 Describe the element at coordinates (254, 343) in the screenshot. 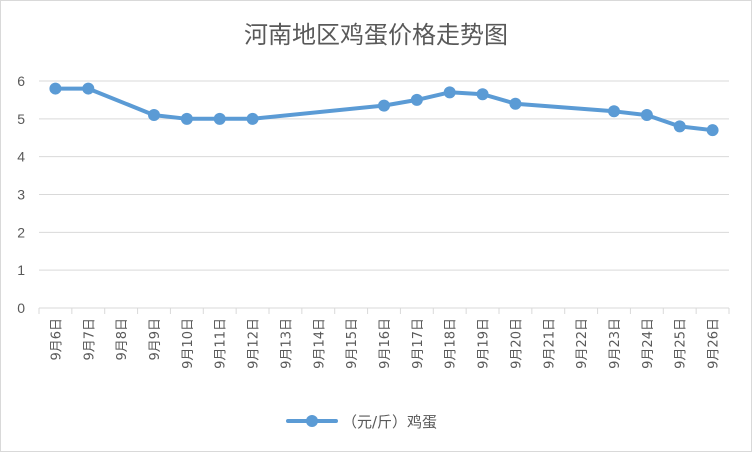

I see `x-tick-label: 9月12日` at that location.